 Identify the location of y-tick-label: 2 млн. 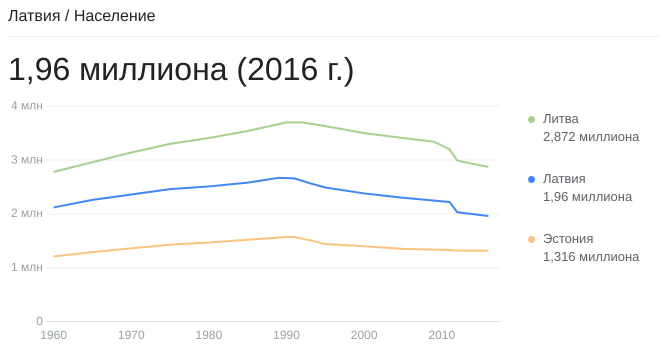
(26, 213).